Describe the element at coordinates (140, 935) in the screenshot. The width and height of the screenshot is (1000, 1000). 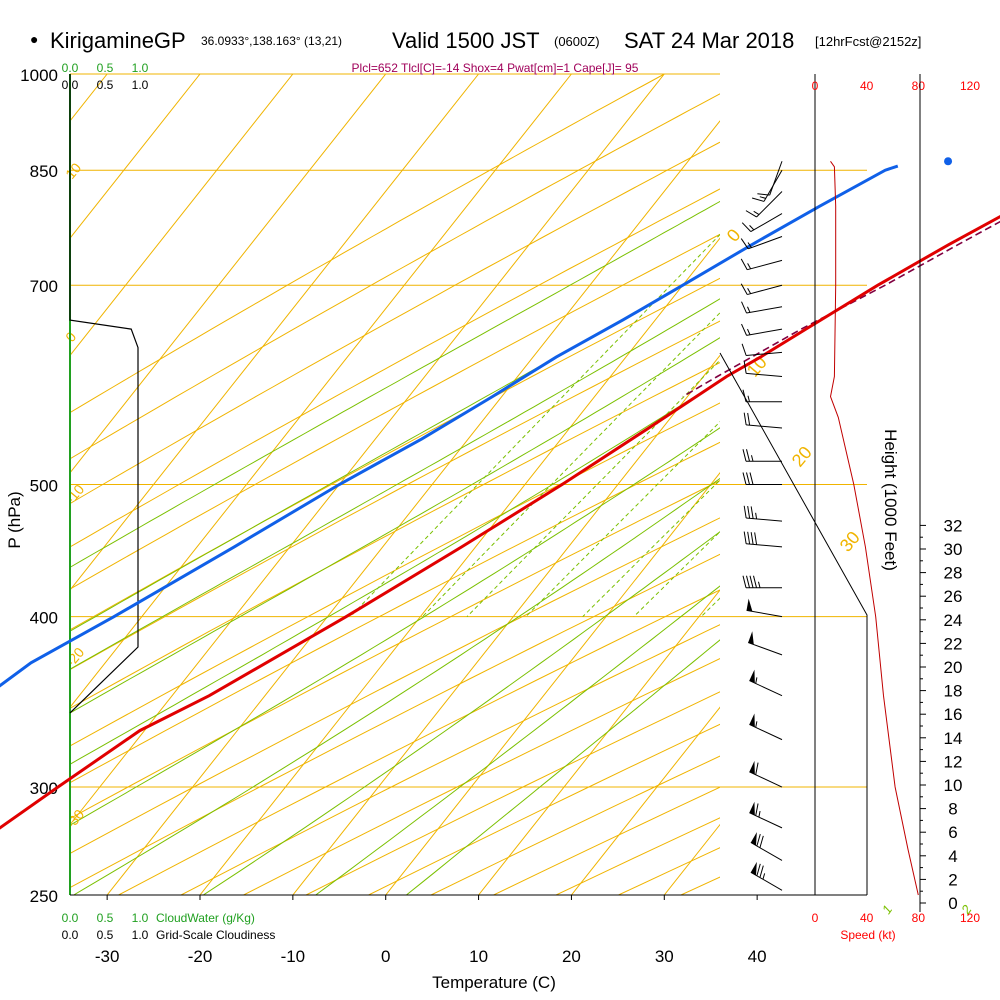
I see `cloudiness-bottom-tick: 1.0` at that location.